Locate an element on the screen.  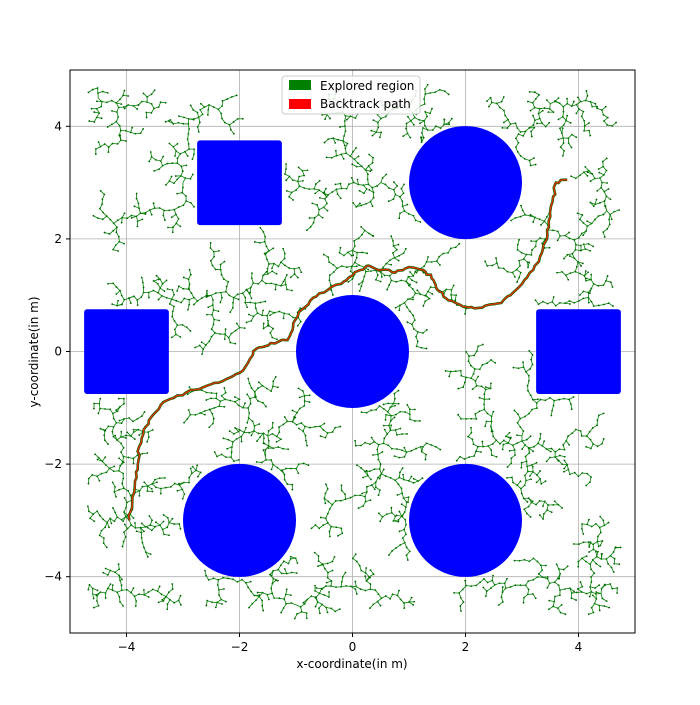
x-tick-label: −4 is located at coordinates (127, 647).